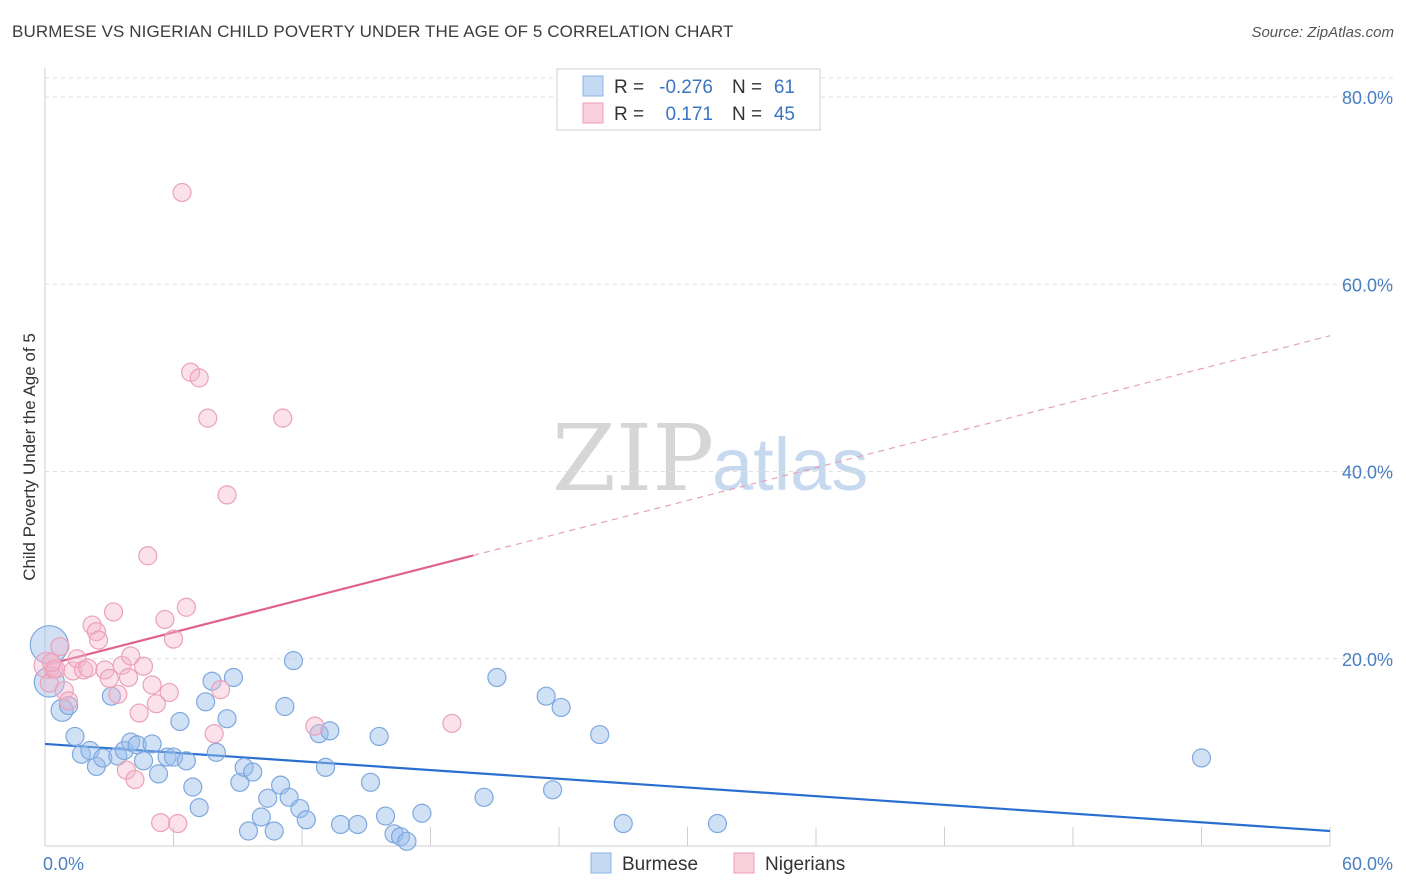 This screenshot has width=1406, height=892. Describe the element at coordinates (629, 114) in the screenshot. I see `legend-r-label-nigerians: R =` at that location.